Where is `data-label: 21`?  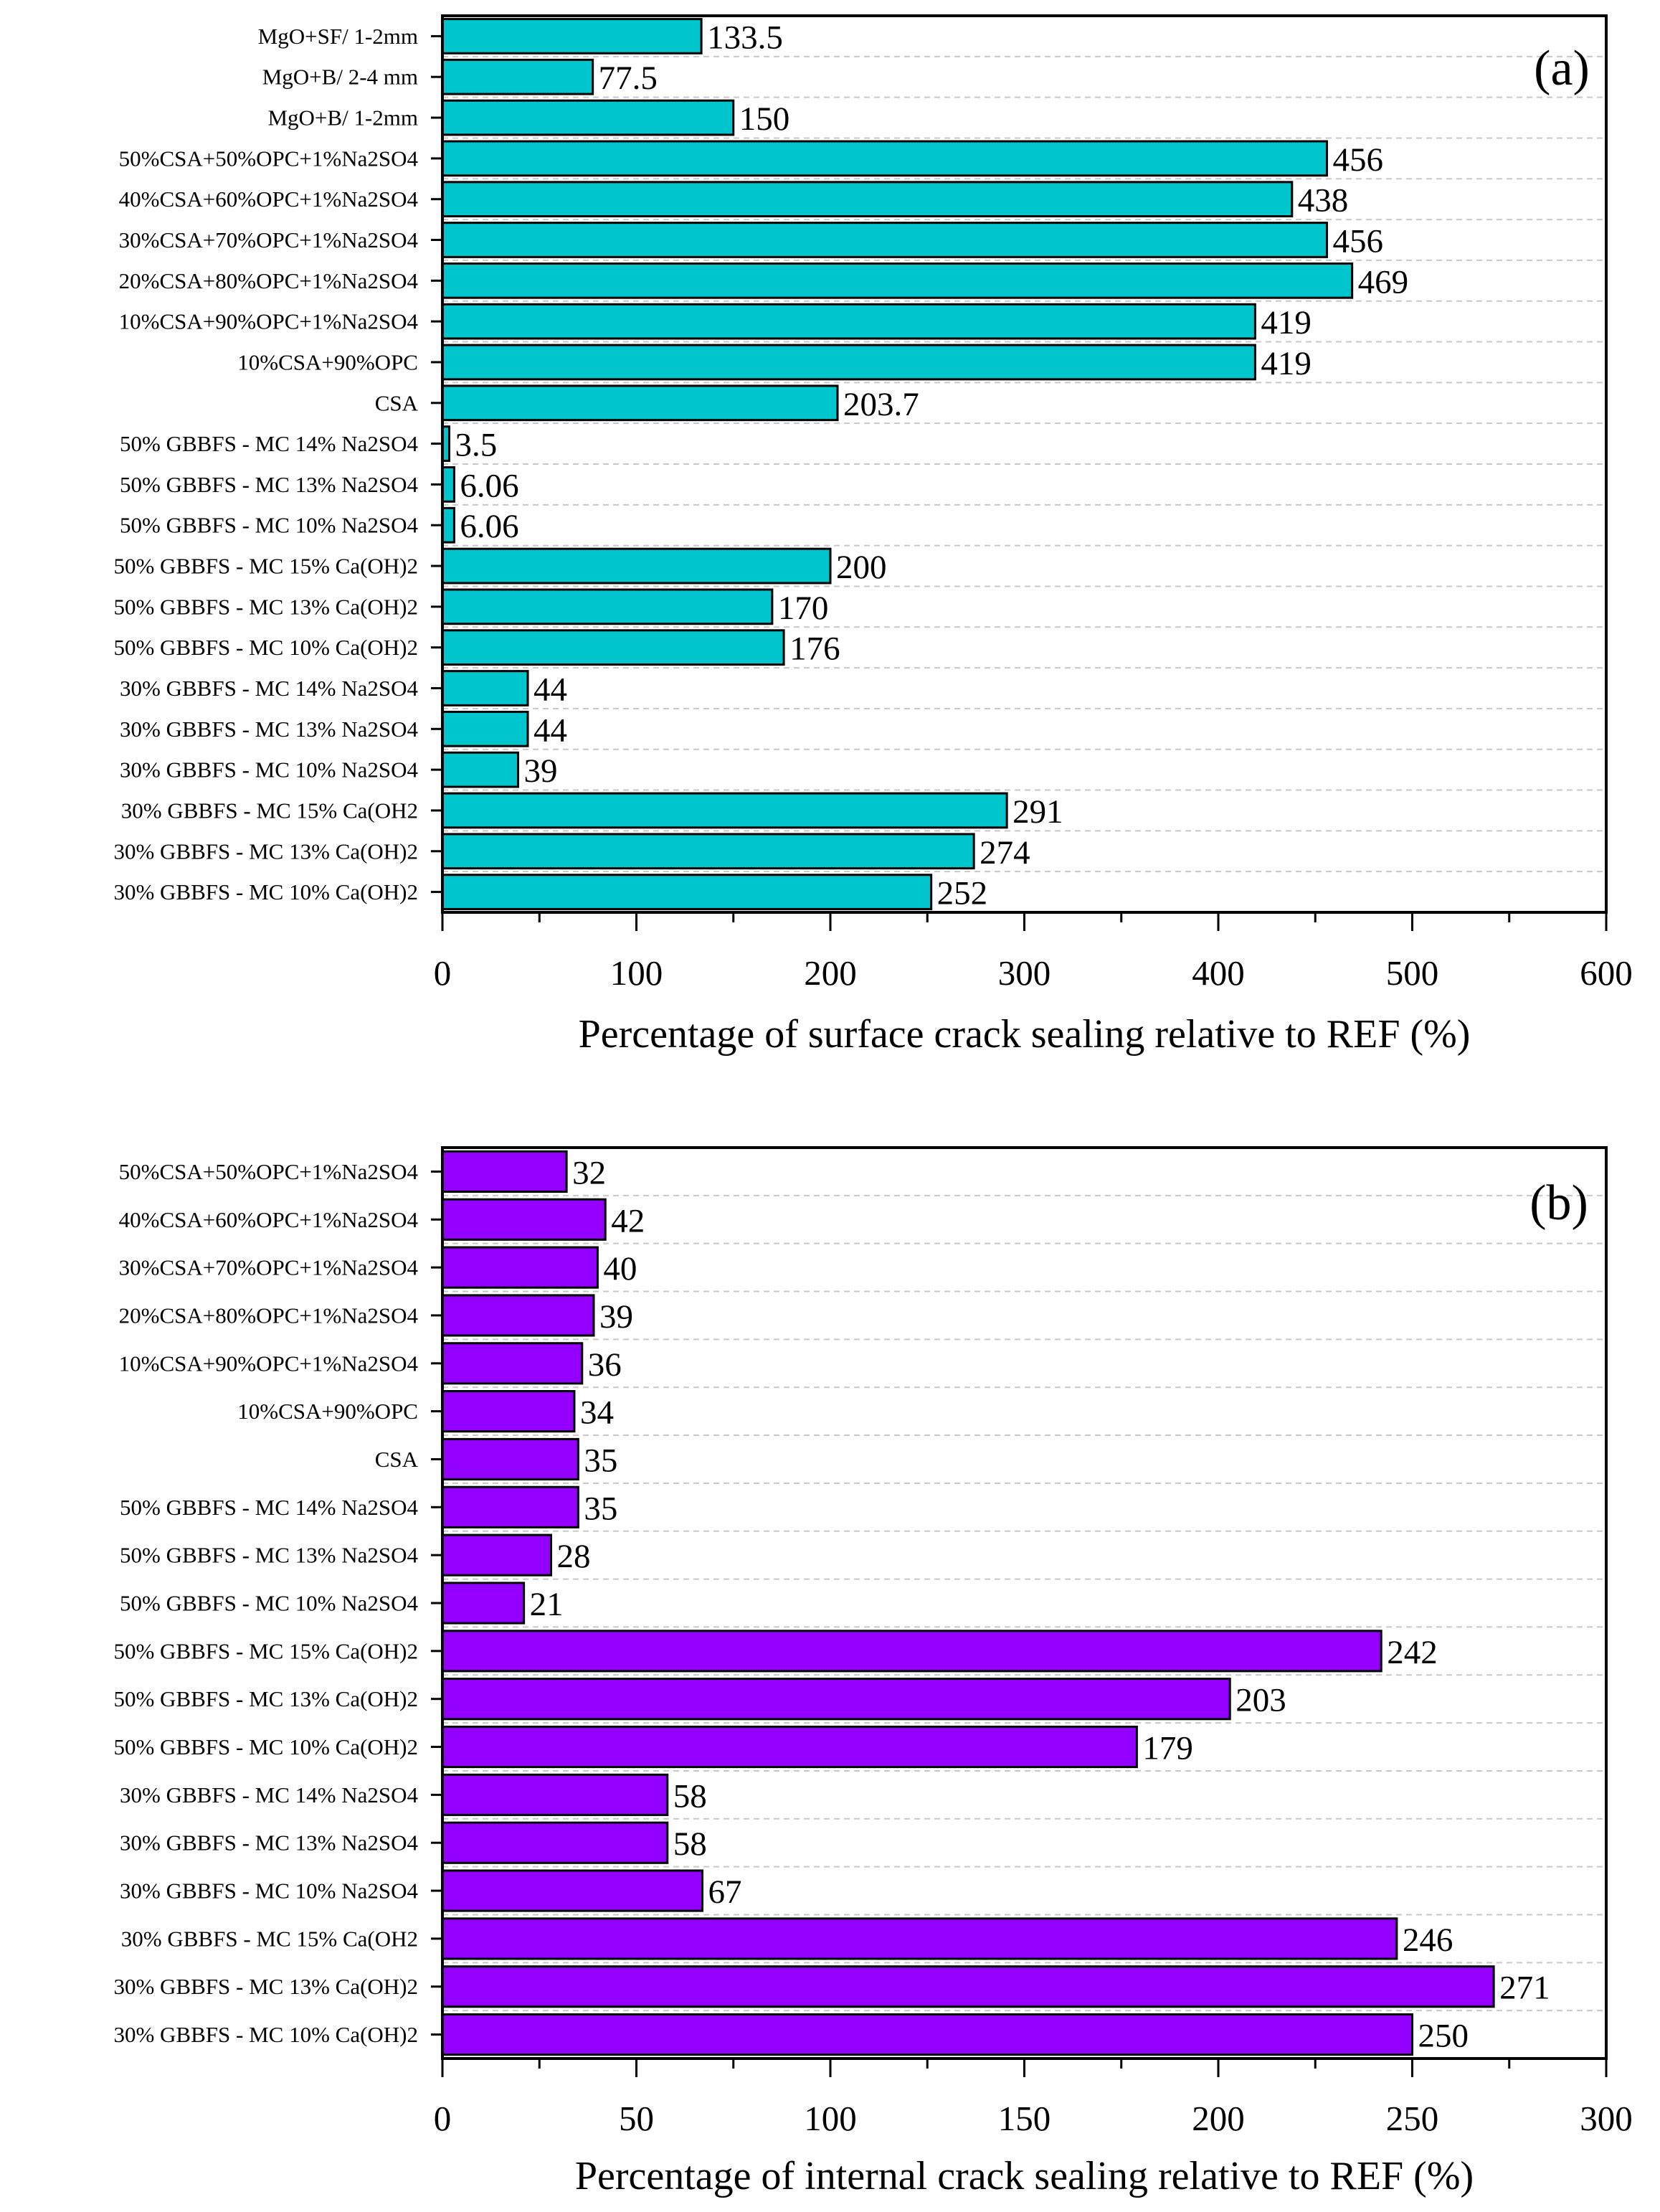 data-label: 21 is located at coordinates (547, 1604).